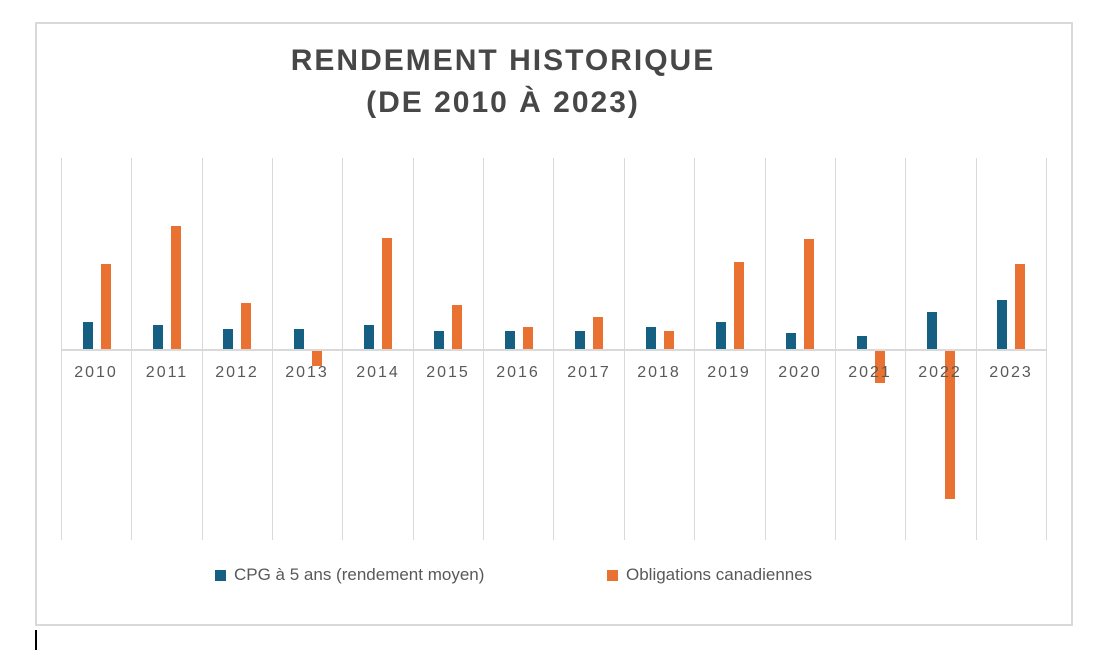 Image resolution: width=1107 pixels, height=652 pixels. Describe the element at coordinates (246, 326) in the screenshot. I see `bar-obligations-2012` at that location.